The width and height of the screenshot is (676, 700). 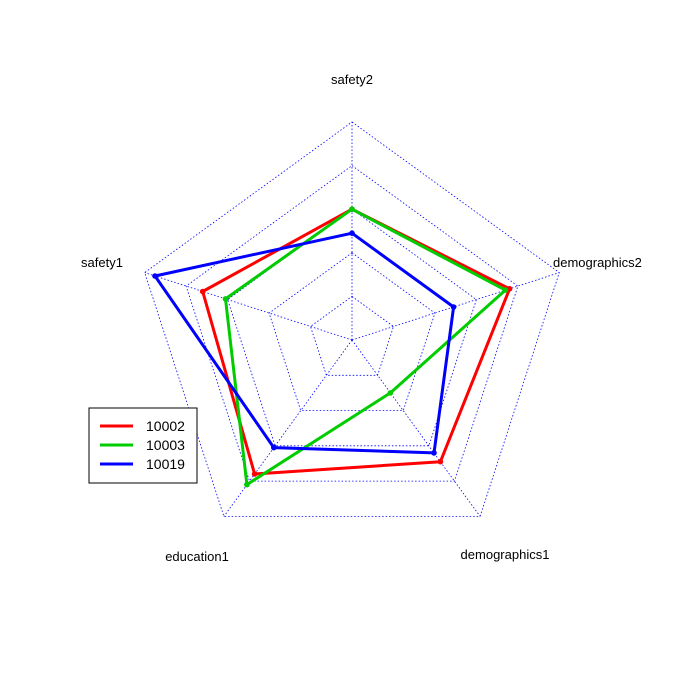 I want to click on legend-label-10019: 10019, so click(x=165, y=464).